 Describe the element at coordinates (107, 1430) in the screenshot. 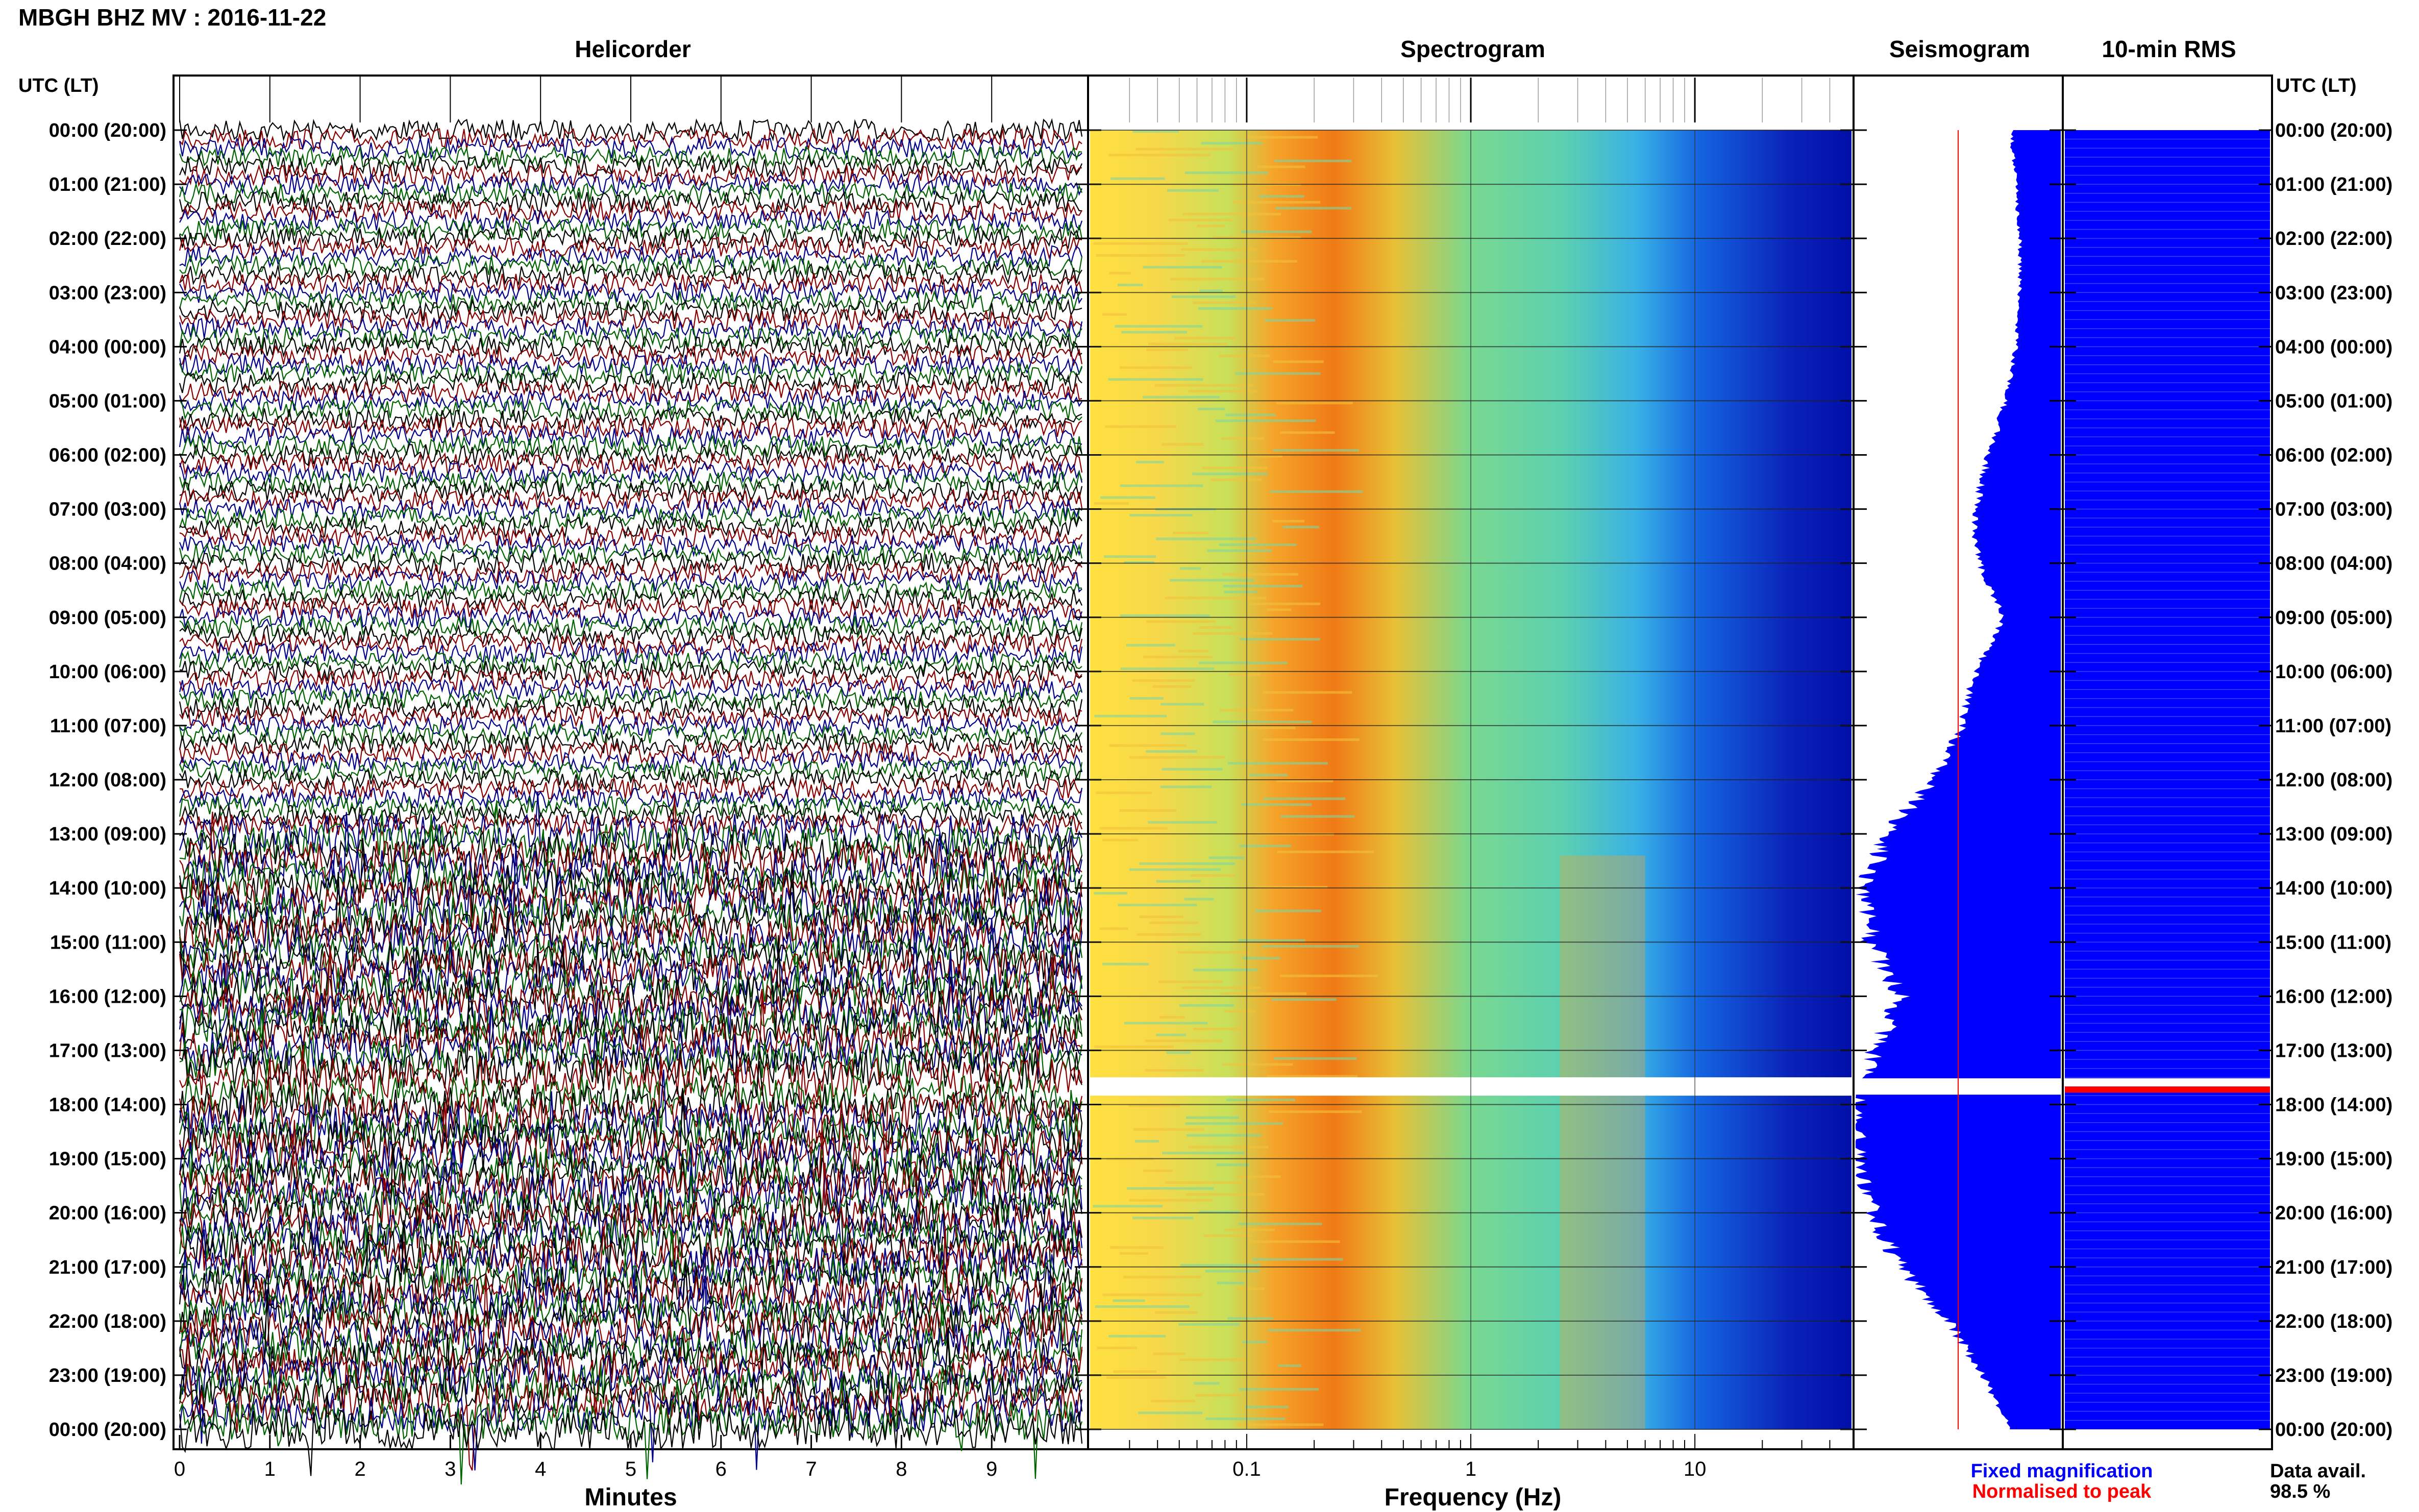

I see `time-tick-label-left: 00:00 (20:00)` at that location.